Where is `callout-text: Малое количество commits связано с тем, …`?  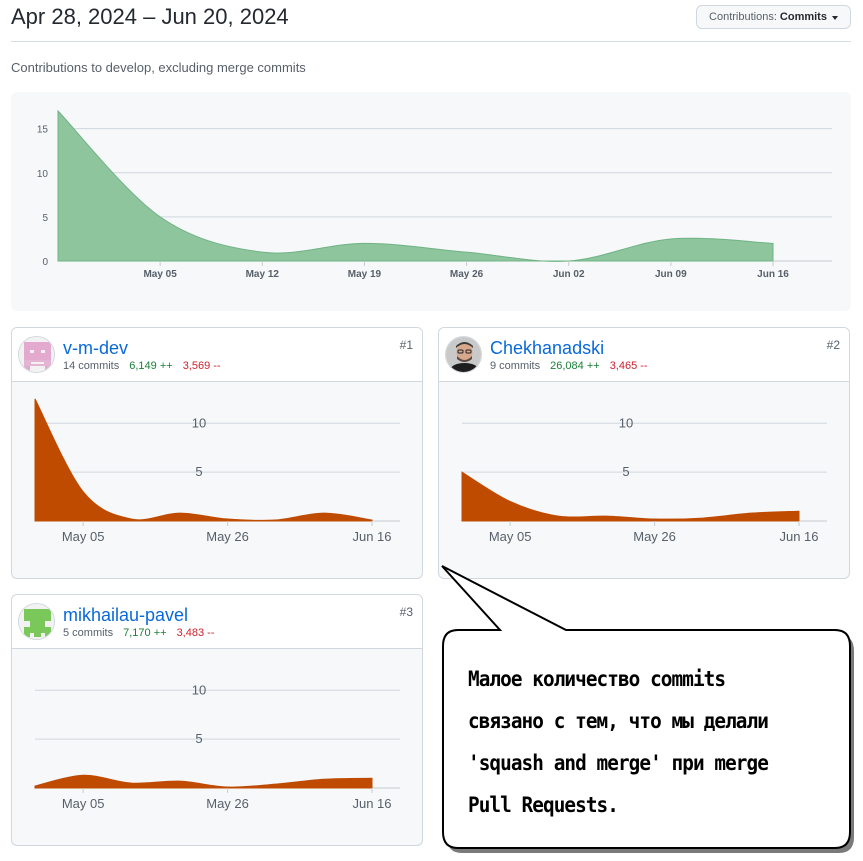 callout-text: Малое количество commits связано с тем, … is located at coordinates (638, 742).